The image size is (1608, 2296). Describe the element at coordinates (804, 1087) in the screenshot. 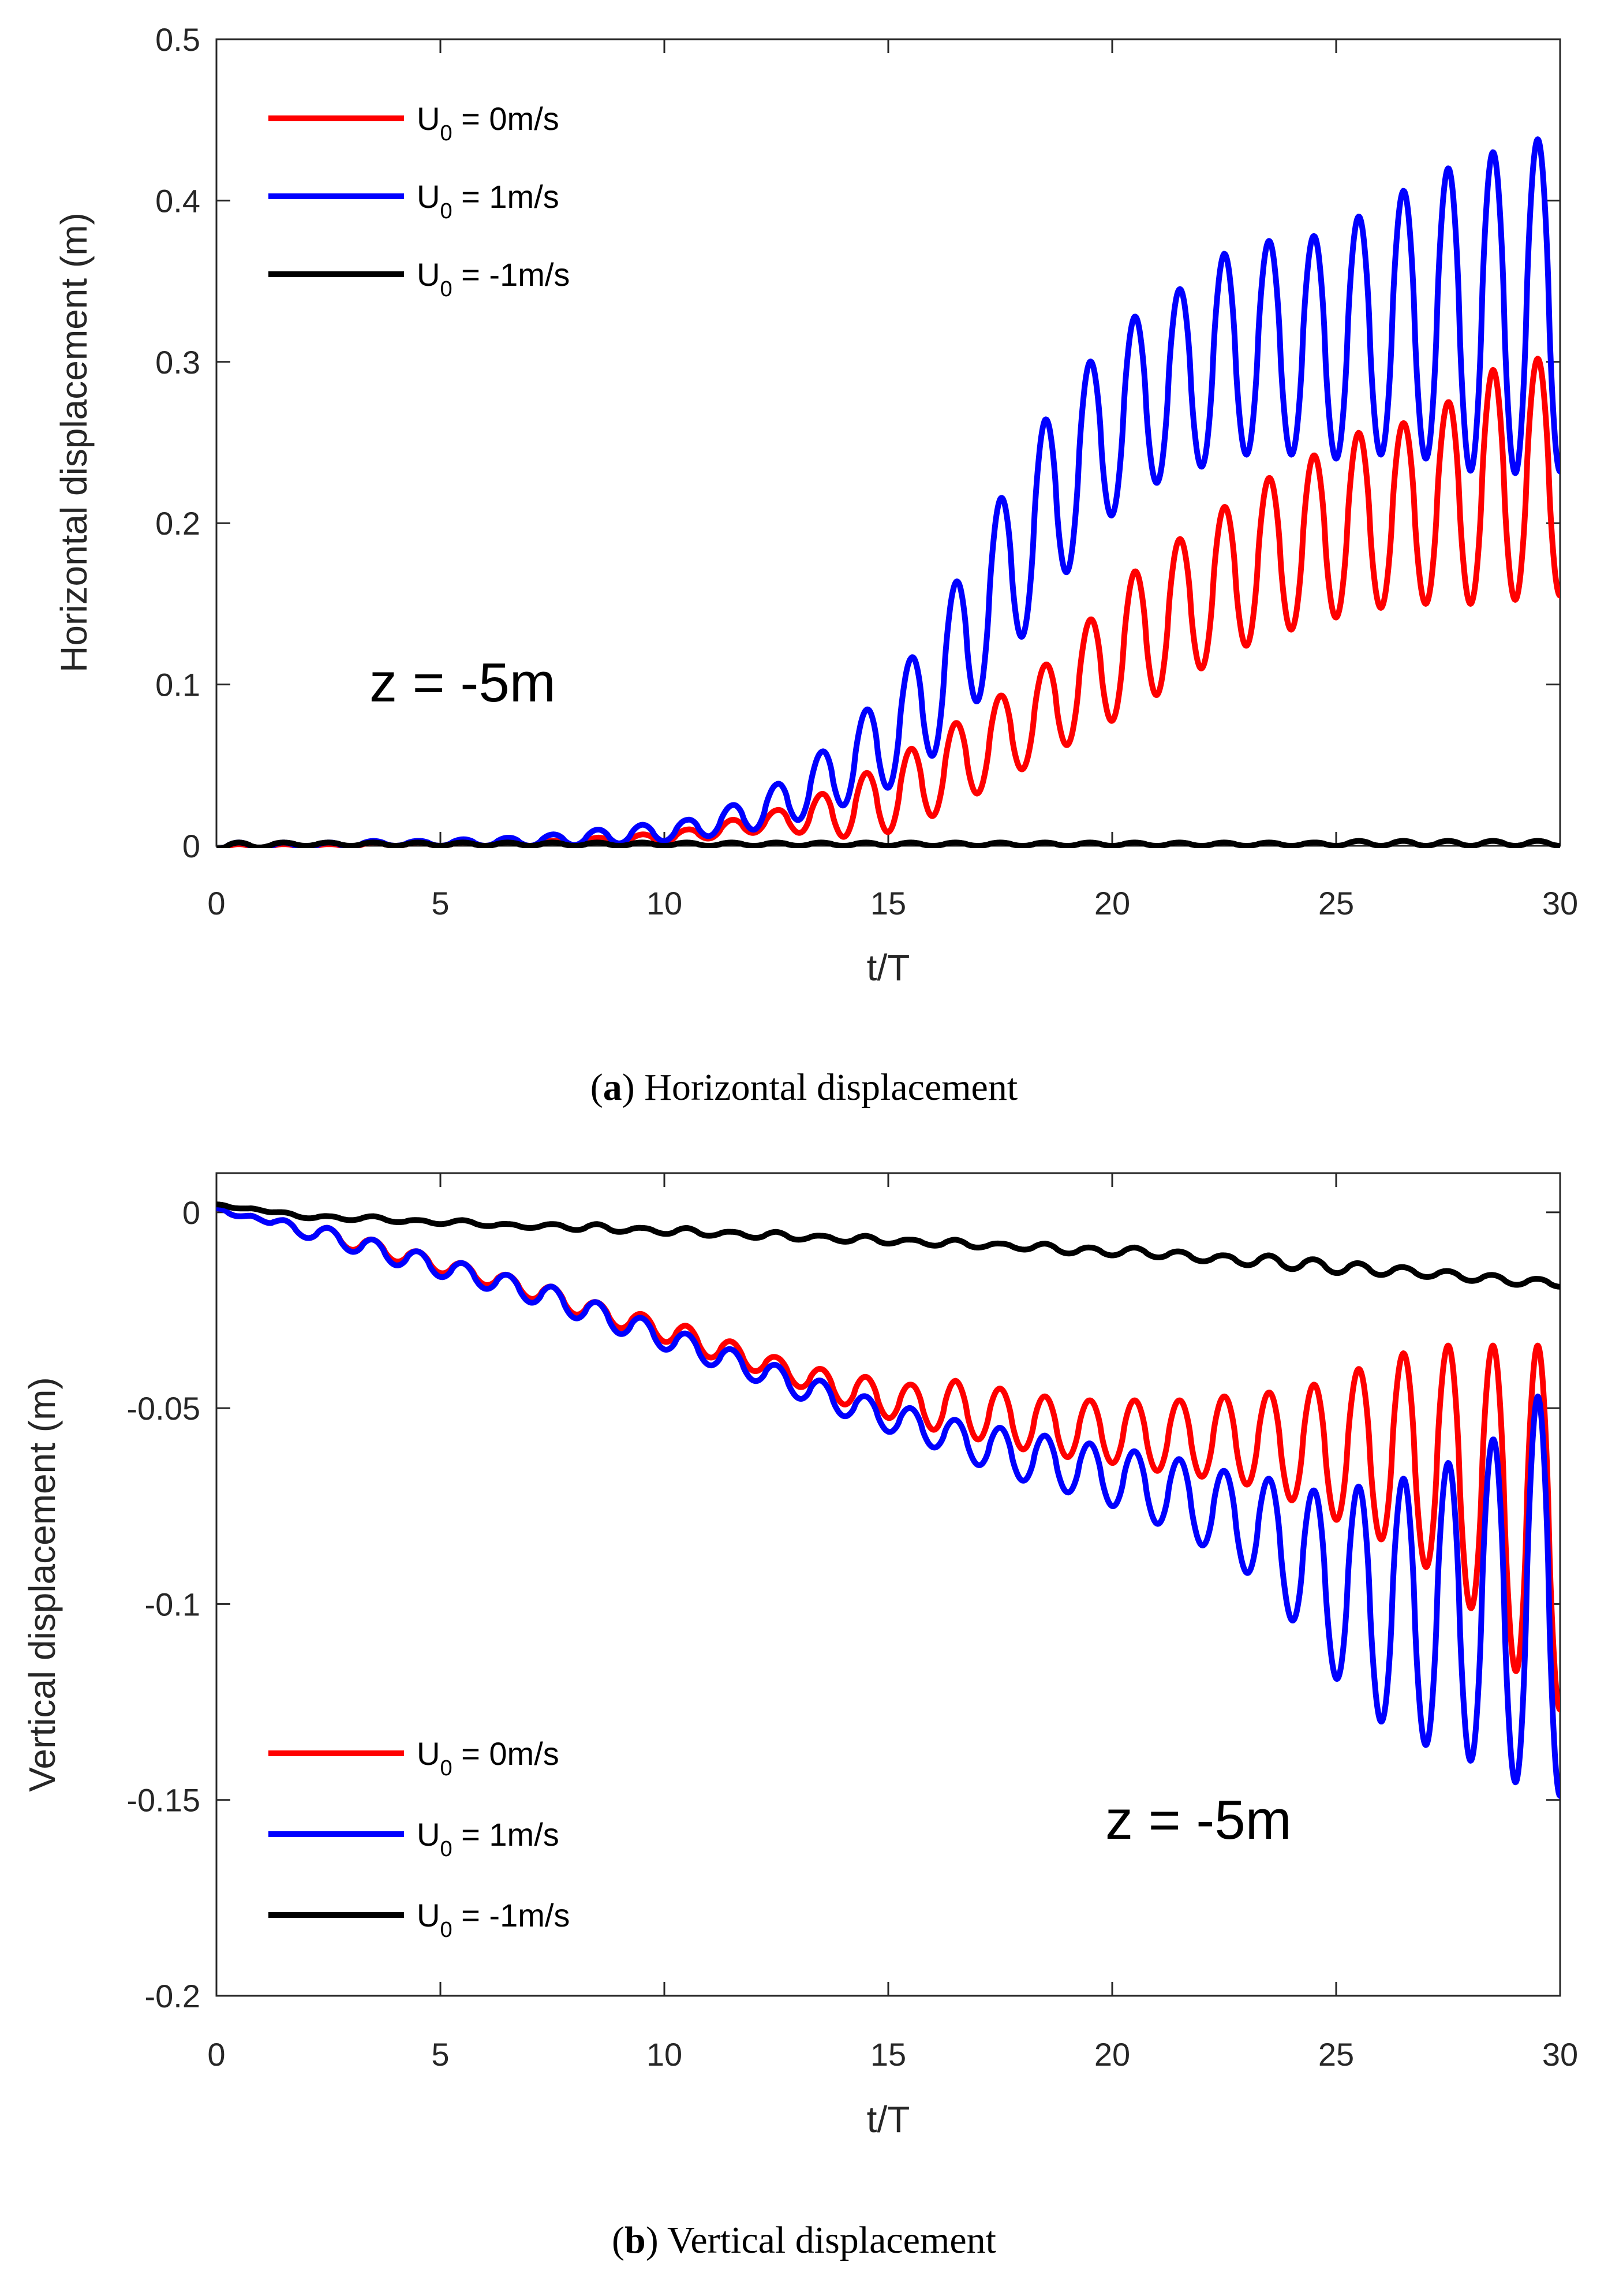

I see `subfigure-caption: (a) Horizontal displacement` at that location.